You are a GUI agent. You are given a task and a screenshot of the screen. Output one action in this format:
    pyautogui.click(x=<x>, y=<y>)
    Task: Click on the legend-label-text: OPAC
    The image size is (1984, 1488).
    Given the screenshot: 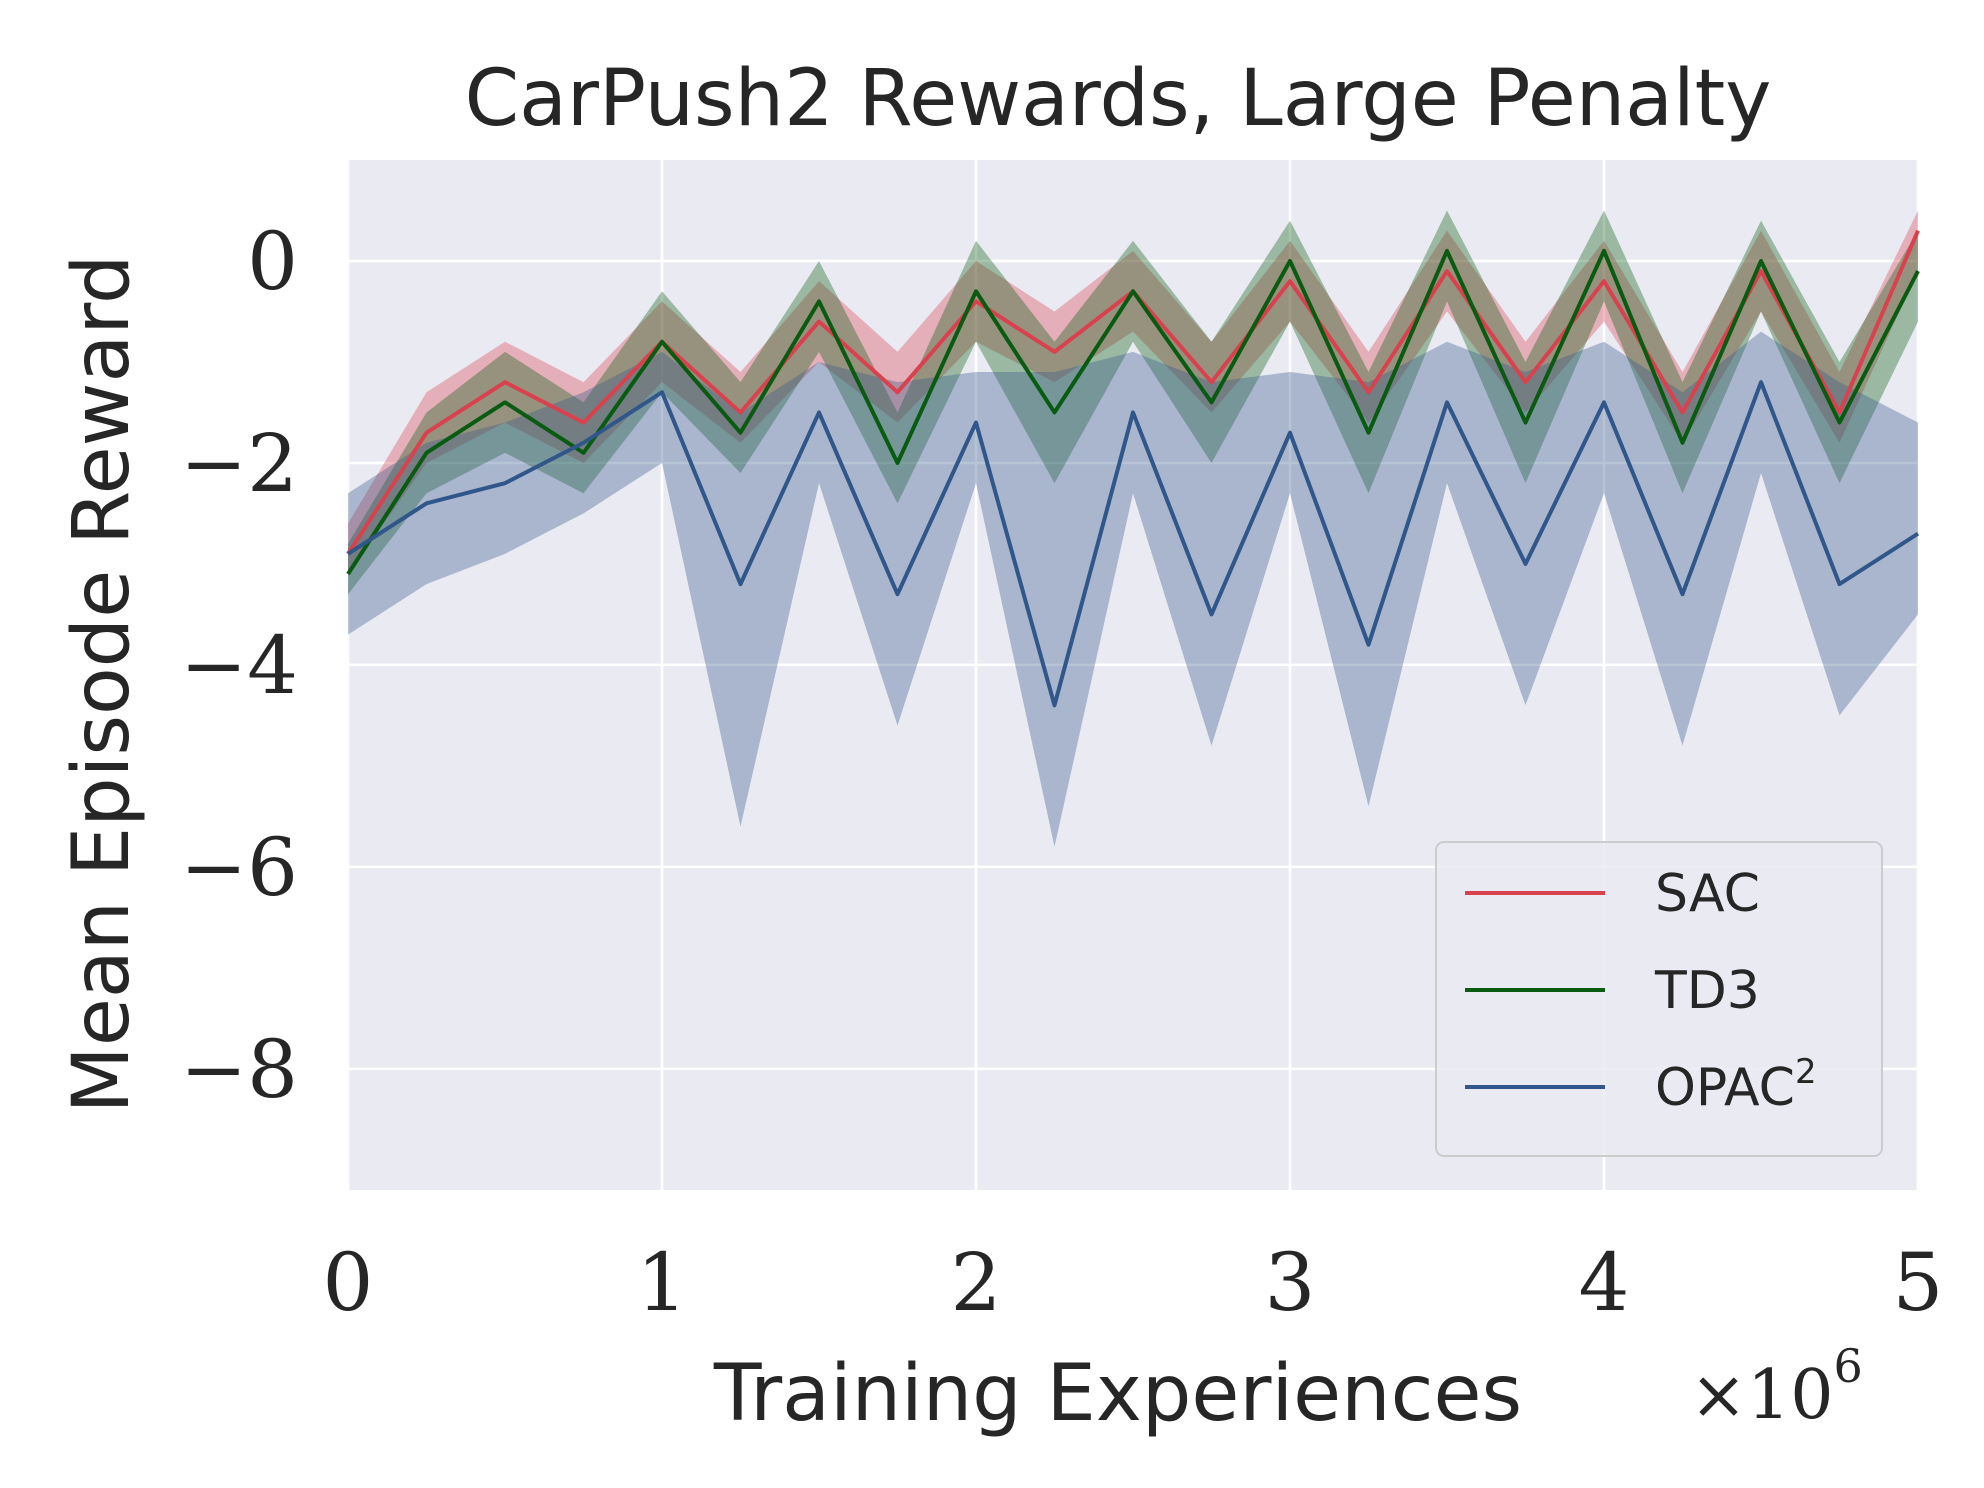 What is the action you would take?
    pyautogui.click(x=1725, y=1088)
    